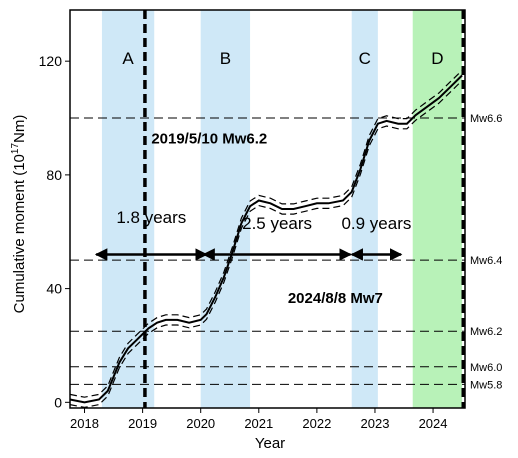 The image size is (518, 458). What do you see at coordinates (151, 217) in the screenshot?
I see `interval-label-1: 1.8 years` at bounding box center [151, 217].